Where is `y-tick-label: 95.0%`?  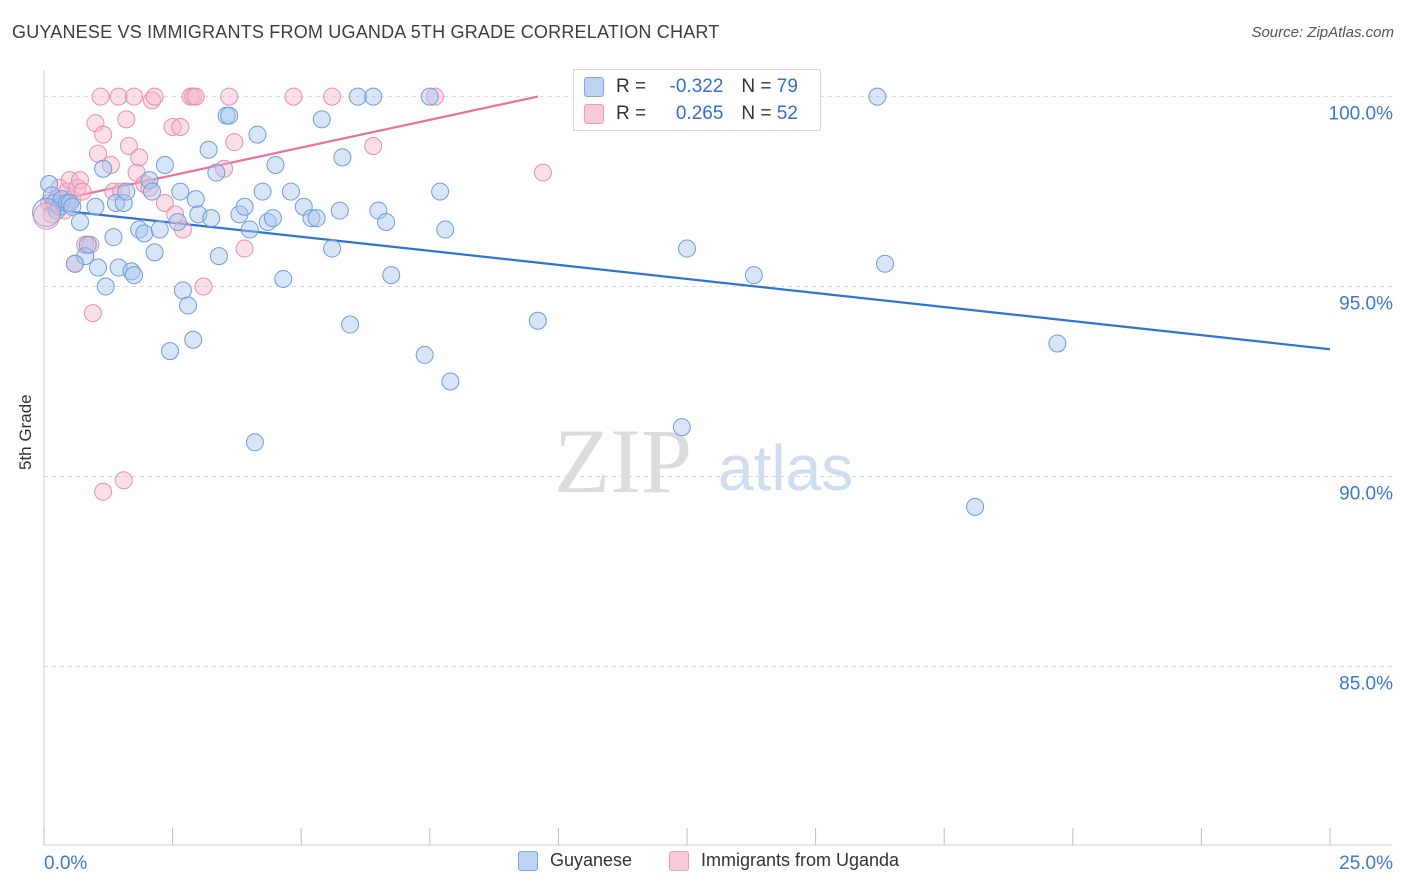
y-tick-label: 95.0% is located at coordinates (1366, 304).